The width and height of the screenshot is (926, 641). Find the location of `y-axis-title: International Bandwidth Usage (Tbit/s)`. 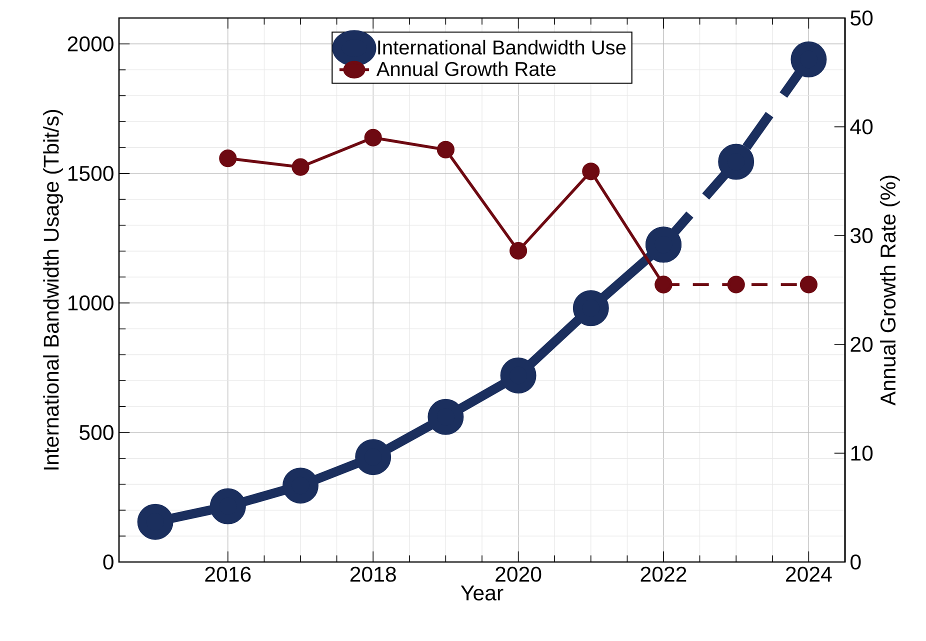

y-axis-title: International Bandwidth Usage (Tbit/s) is located at coordinates (53, 290).